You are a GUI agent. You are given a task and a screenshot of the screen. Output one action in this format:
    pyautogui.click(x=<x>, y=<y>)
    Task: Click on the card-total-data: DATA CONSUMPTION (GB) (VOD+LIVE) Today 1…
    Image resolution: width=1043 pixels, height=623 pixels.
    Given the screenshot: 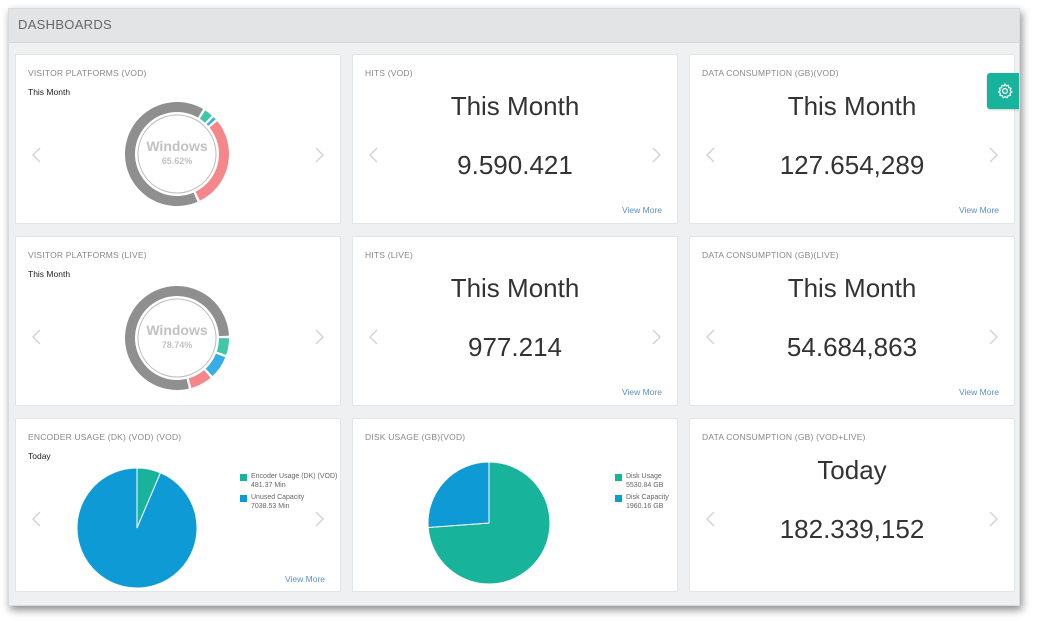 What is the action you would take?
    pyautogui.click(x=852, y=505)
    